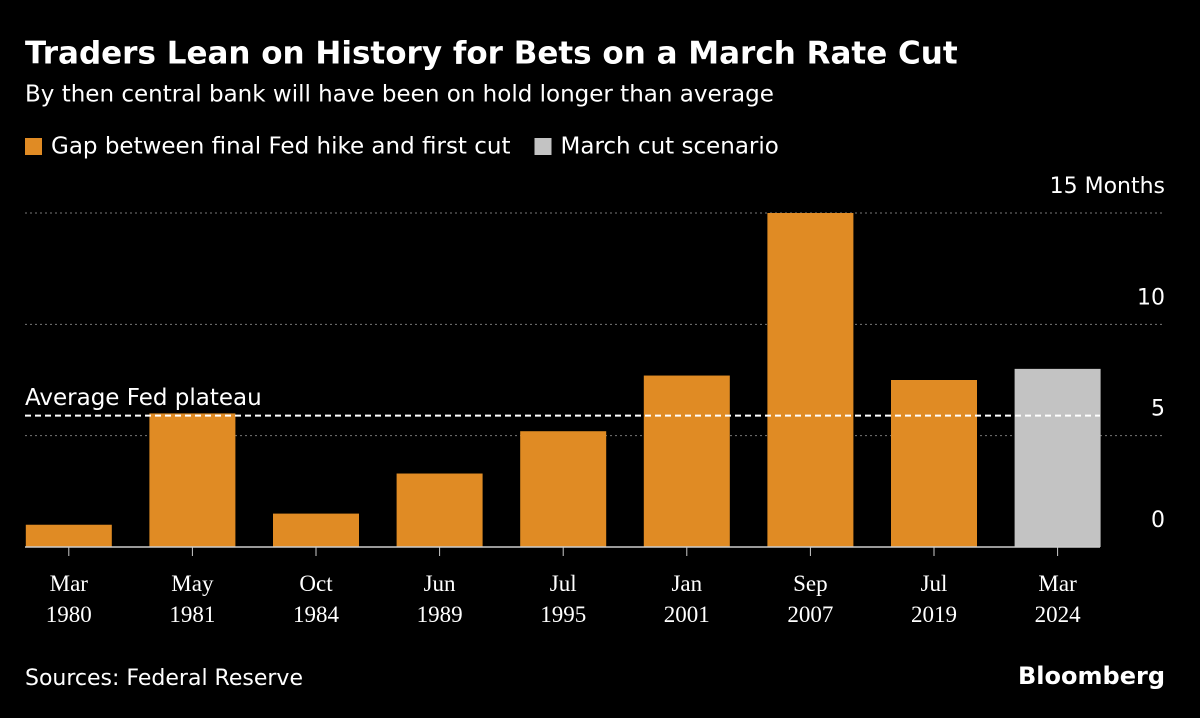 The height and width of the screenshot is (718, 1200). Describe the element at coordinates (281, 147) in the screenshot. I see `legend-label: Gap between final Fed hike and first cut` at that location.